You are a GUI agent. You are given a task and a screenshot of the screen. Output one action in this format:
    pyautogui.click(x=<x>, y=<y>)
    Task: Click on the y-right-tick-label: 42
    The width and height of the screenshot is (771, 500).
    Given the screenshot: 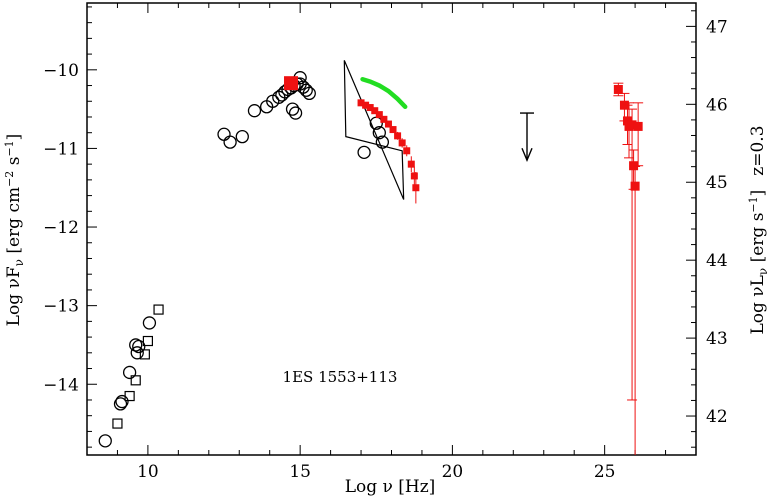 What is the action you would take?
    pyautogui.click(x=717, y=417)
    